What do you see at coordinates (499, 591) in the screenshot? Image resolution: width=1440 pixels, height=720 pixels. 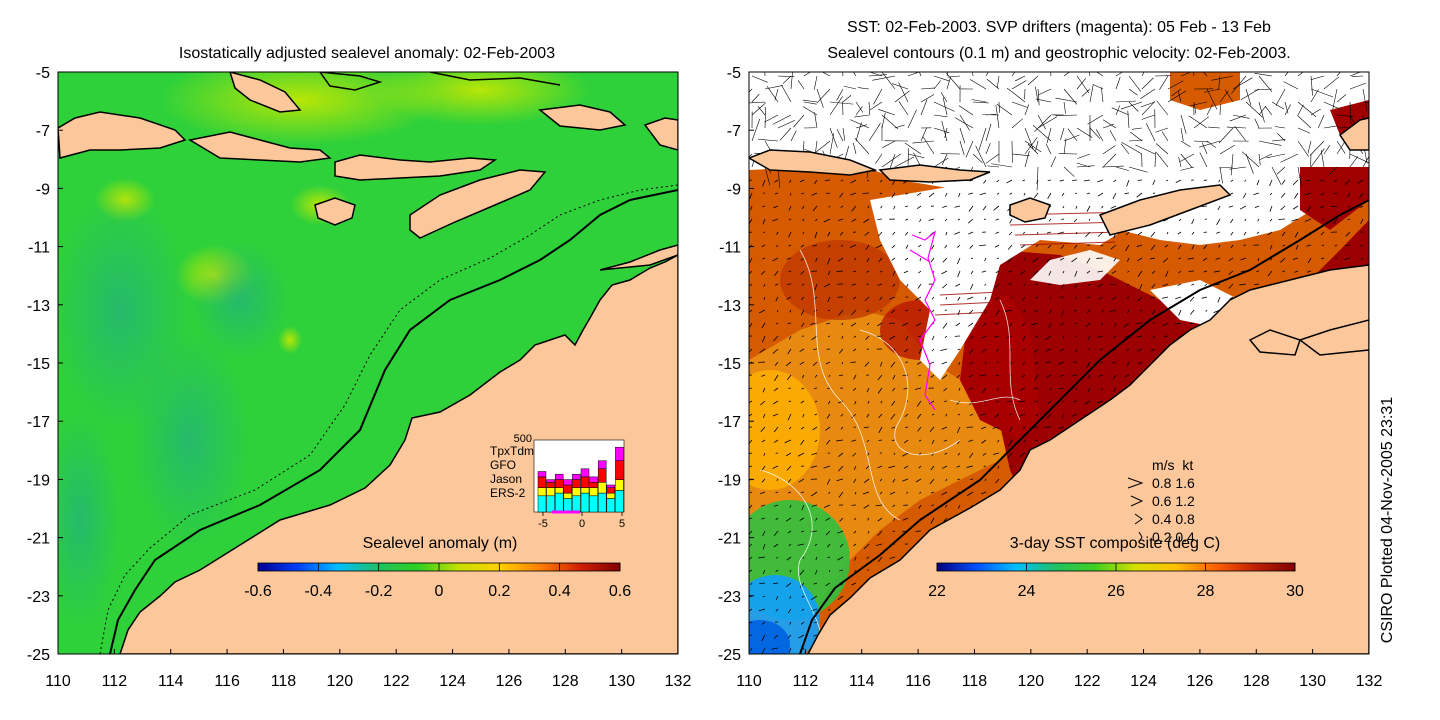 I see `colorbar-tick-label: 0.2` at bounding box center [499, 591].